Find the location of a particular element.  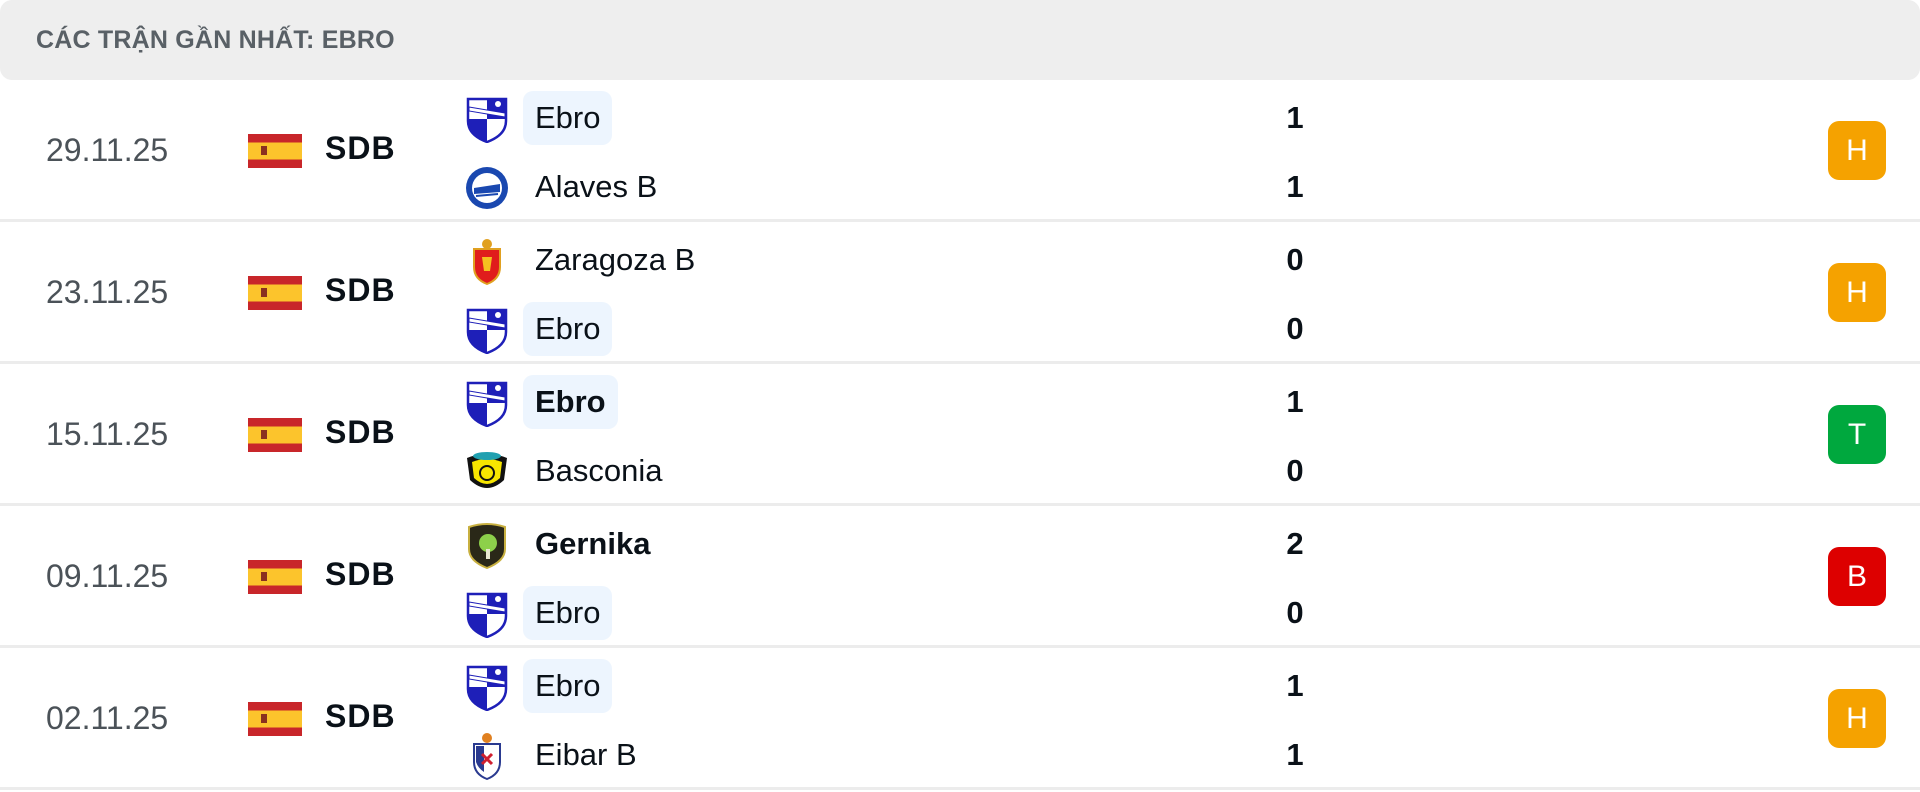

result-badge: T is located at coordinates (1857, 434).